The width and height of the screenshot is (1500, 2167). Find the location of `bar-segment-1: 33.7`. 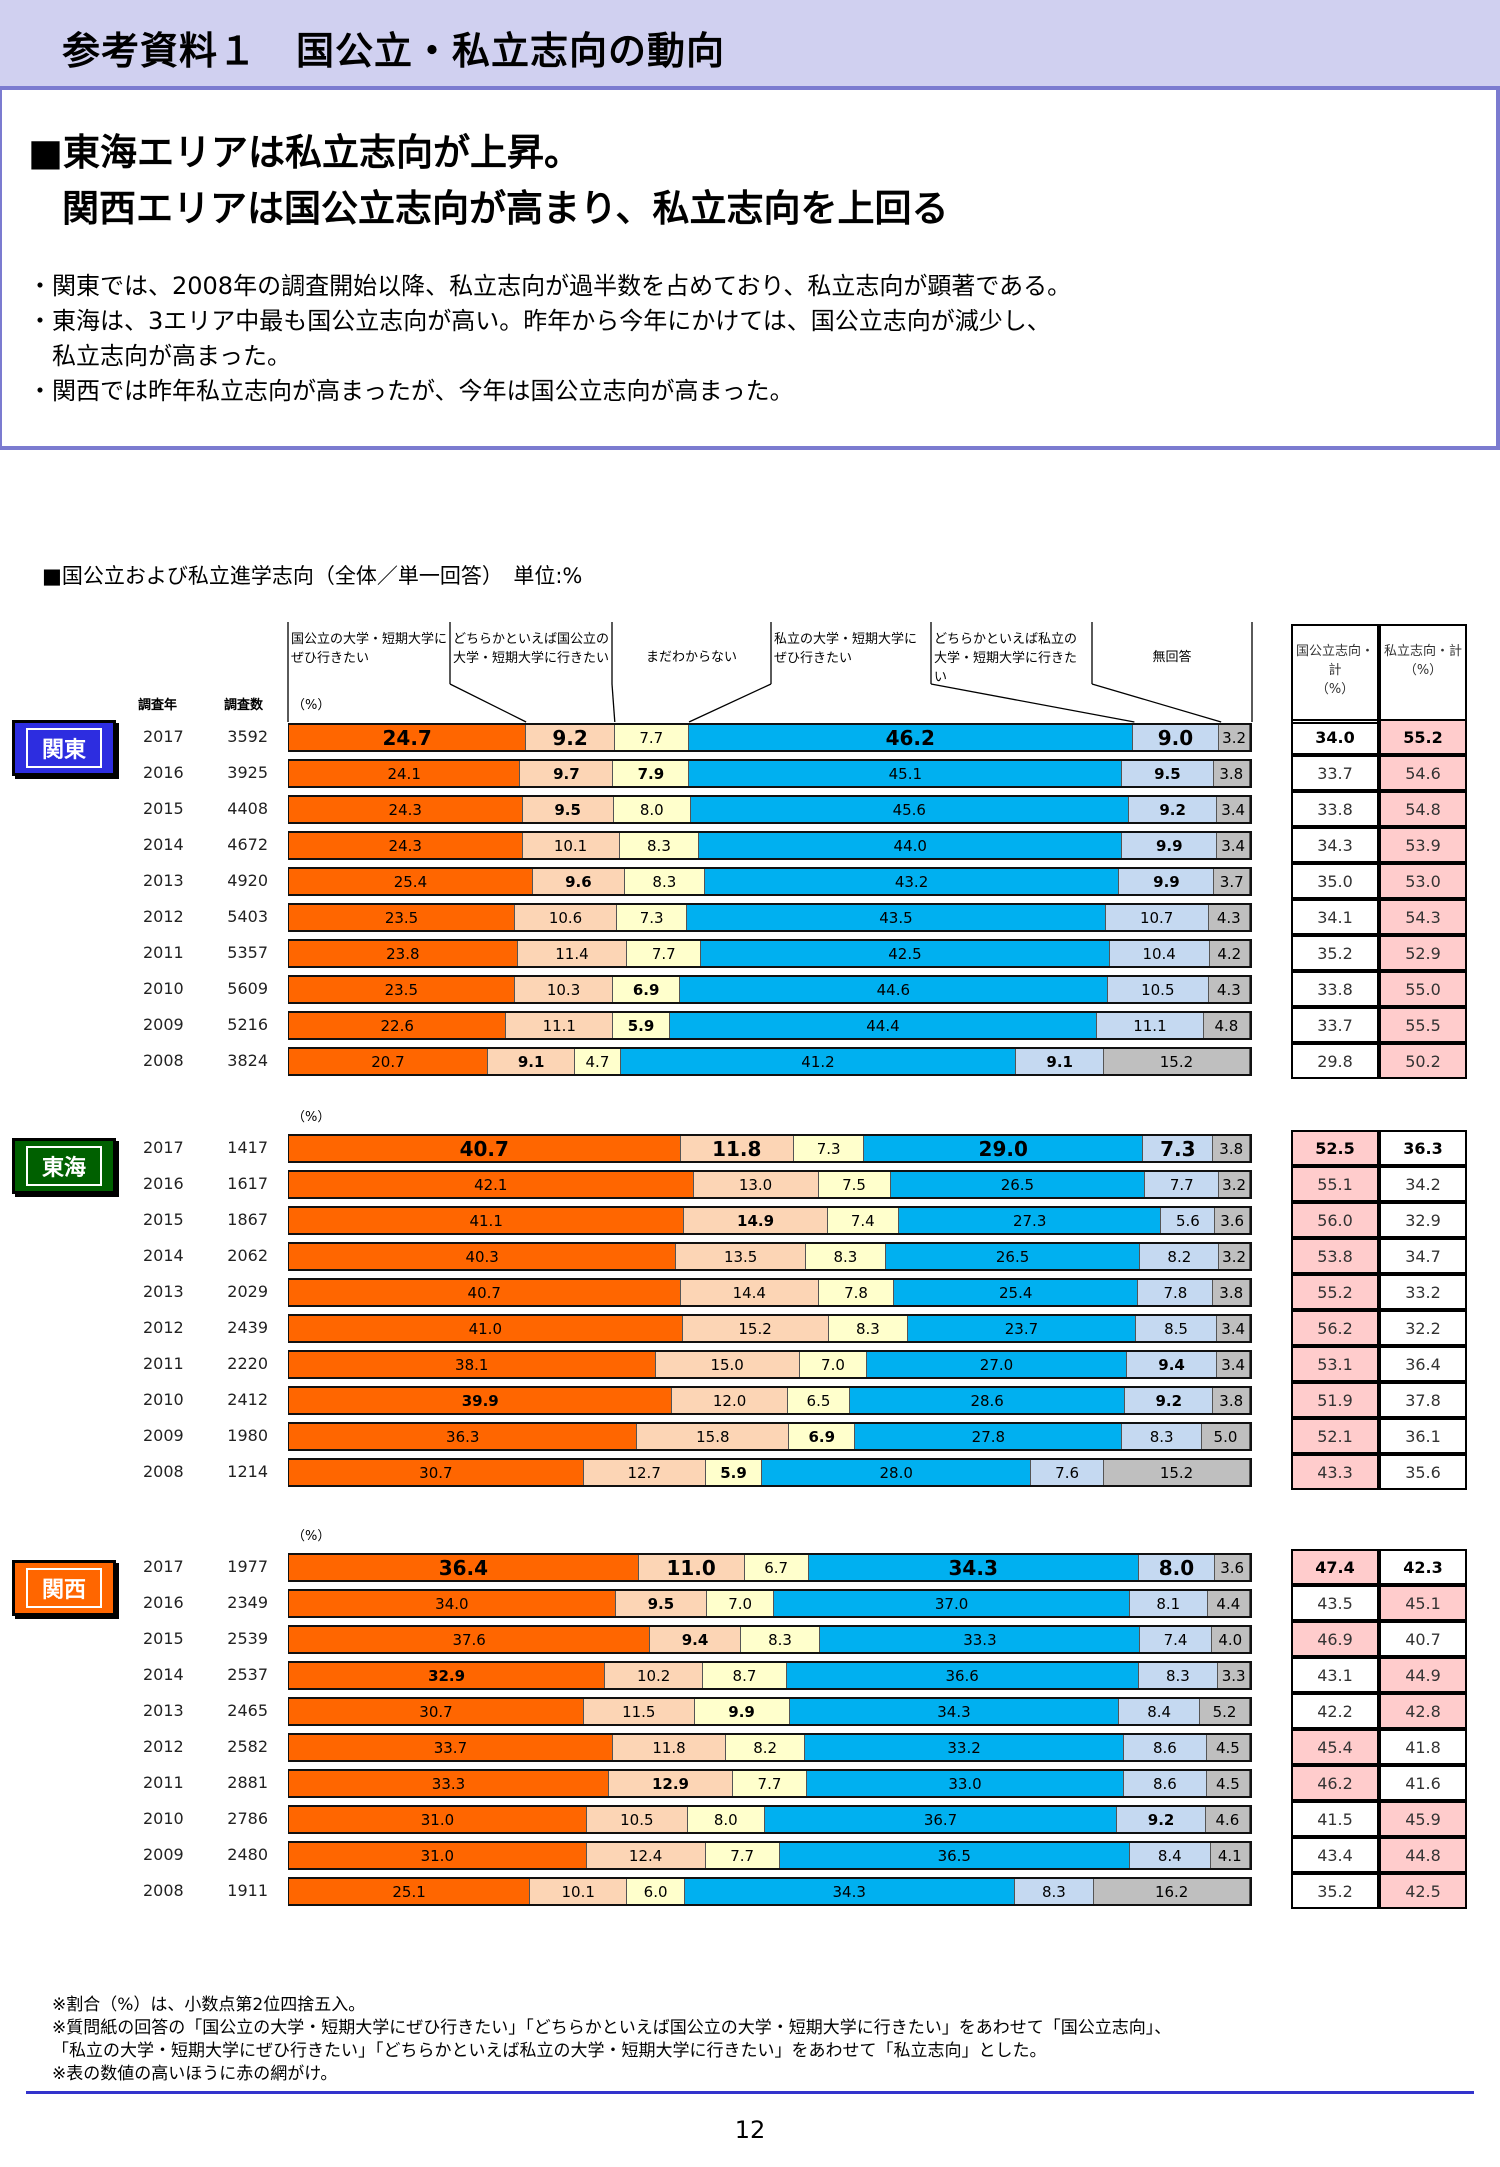

bar-segment-1: 33.7 is located at coordinates (451, 1747).